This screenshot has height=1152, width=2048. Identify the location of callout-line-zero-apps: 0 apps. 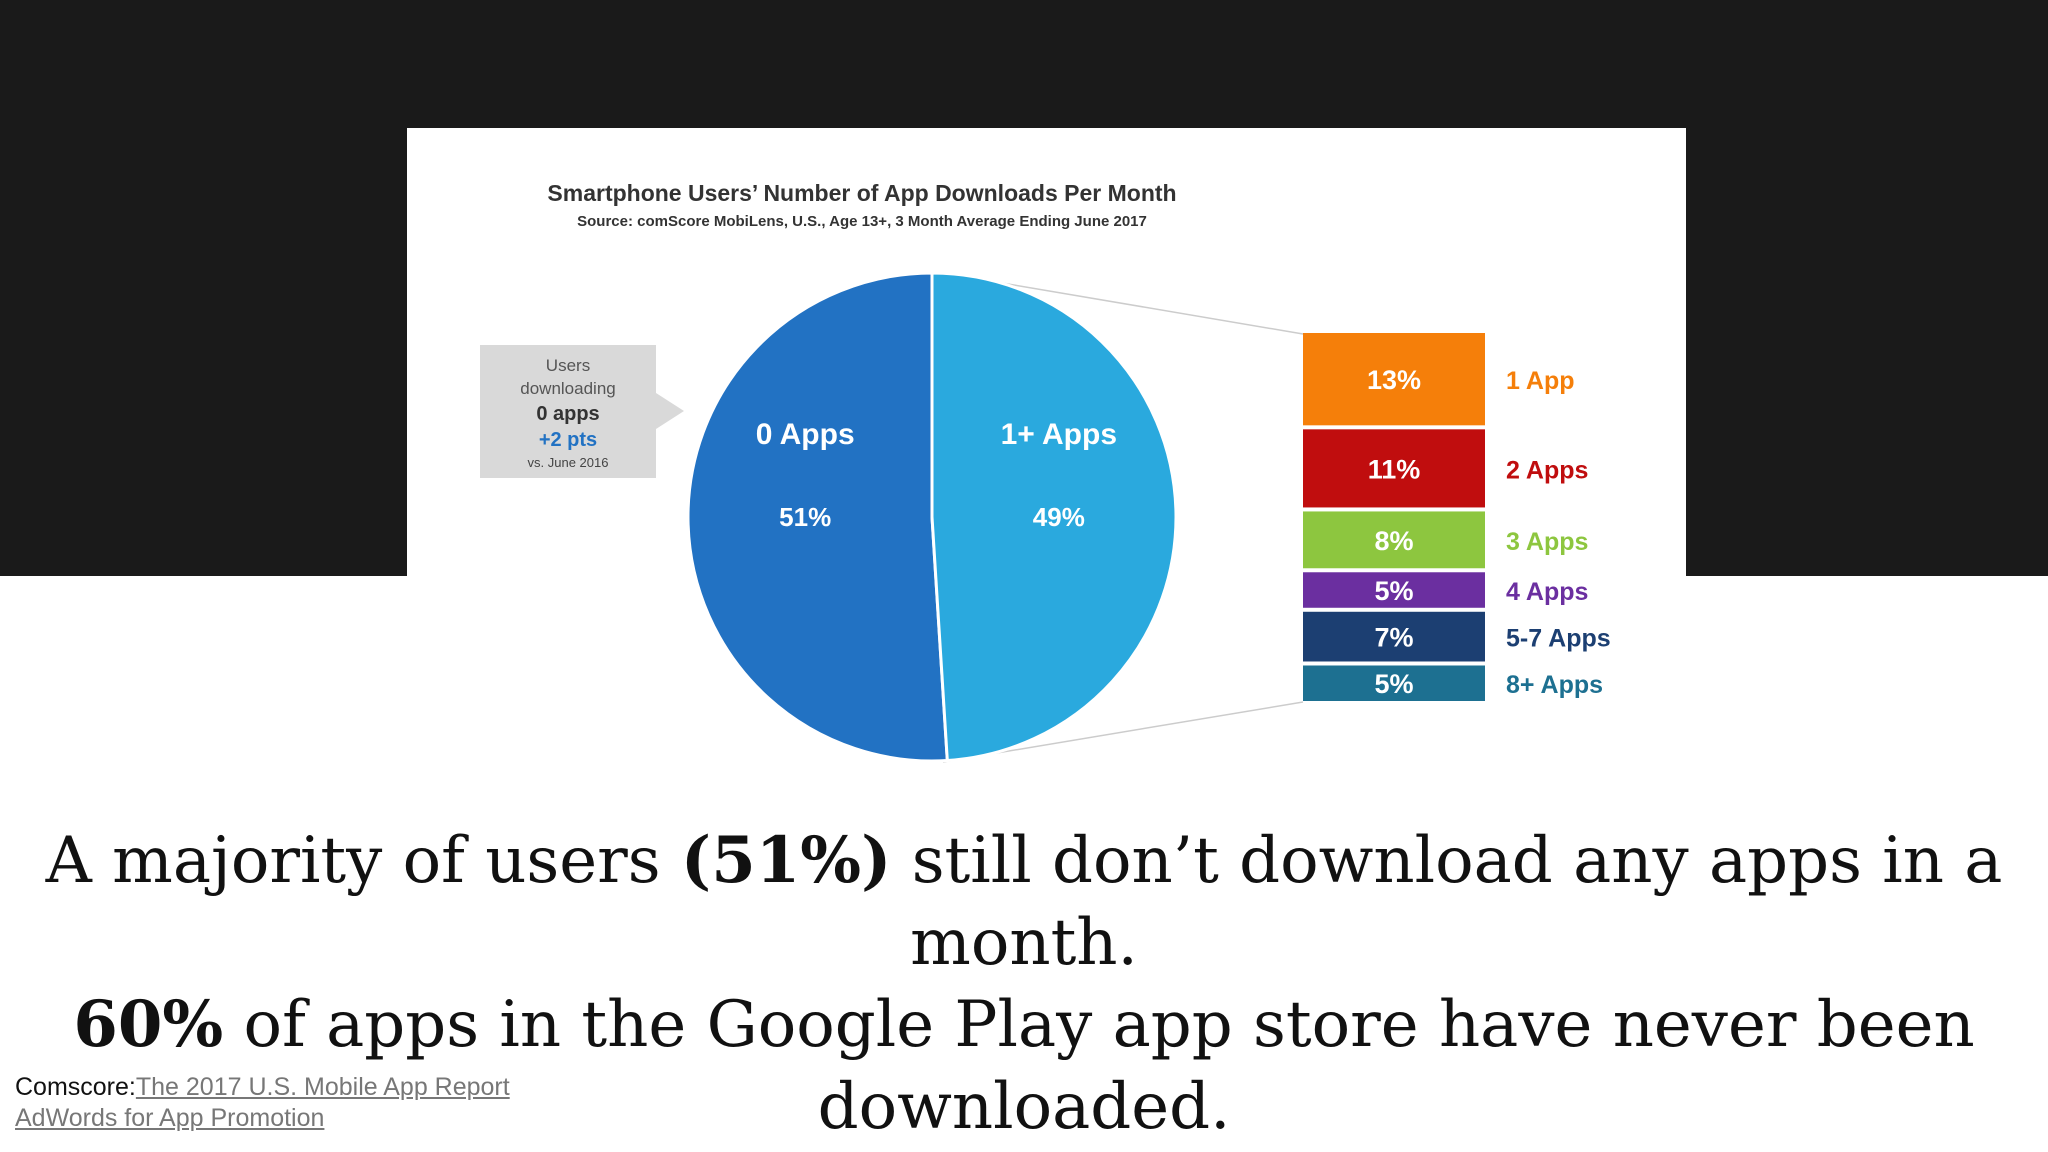
(567, 414).